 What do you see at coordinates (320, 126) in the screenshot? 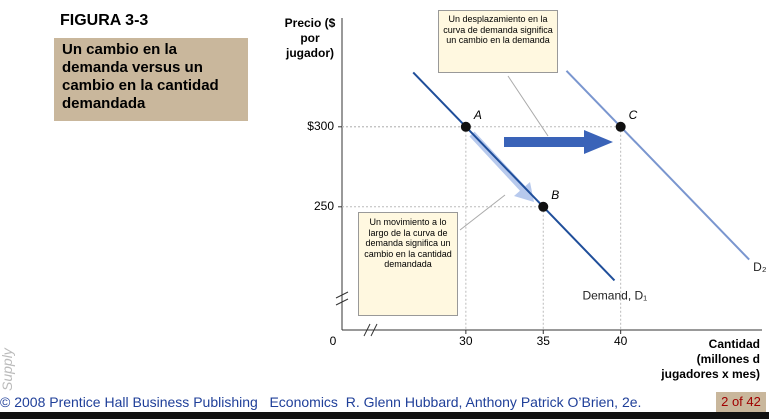
I see `y-tick-label: $300` at bounding box center [320, 126].